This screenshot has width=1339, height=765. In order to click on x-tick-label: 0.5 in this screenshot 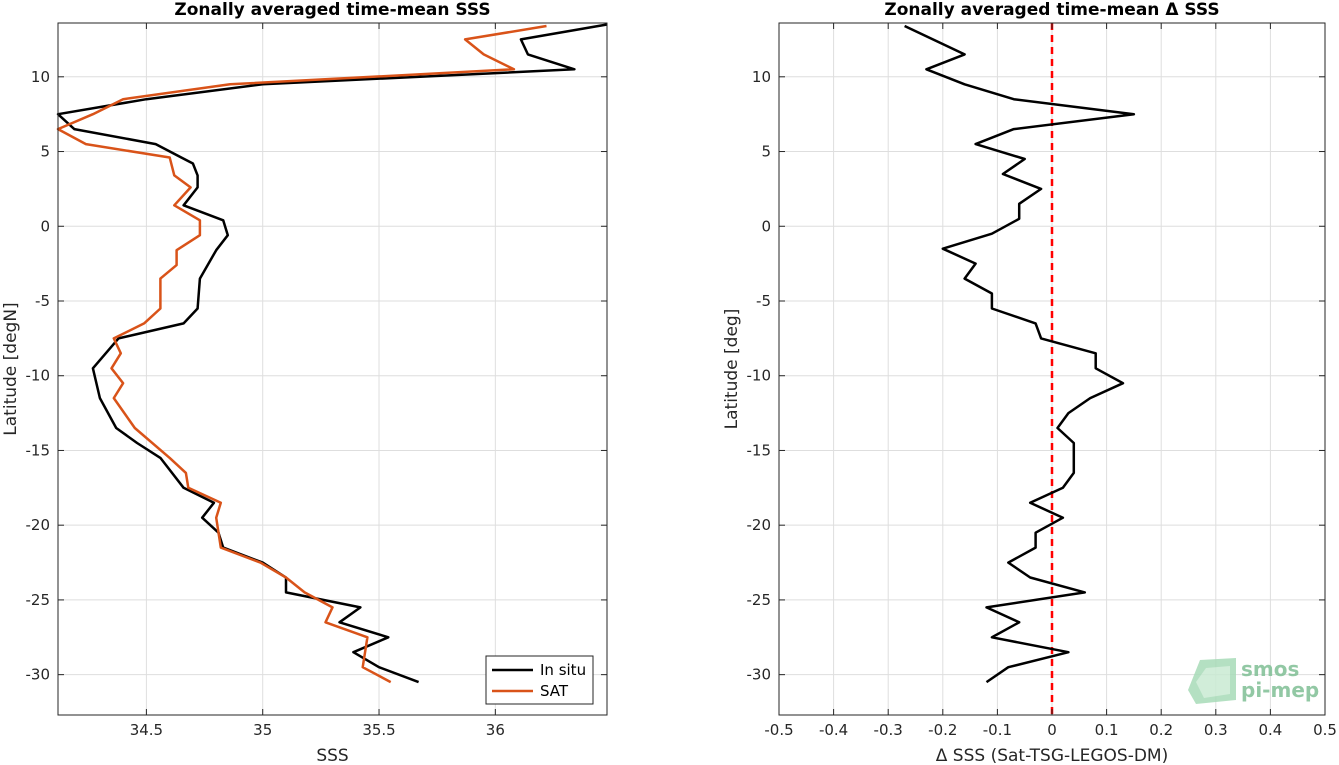, I will do `click(1325, 730)`.